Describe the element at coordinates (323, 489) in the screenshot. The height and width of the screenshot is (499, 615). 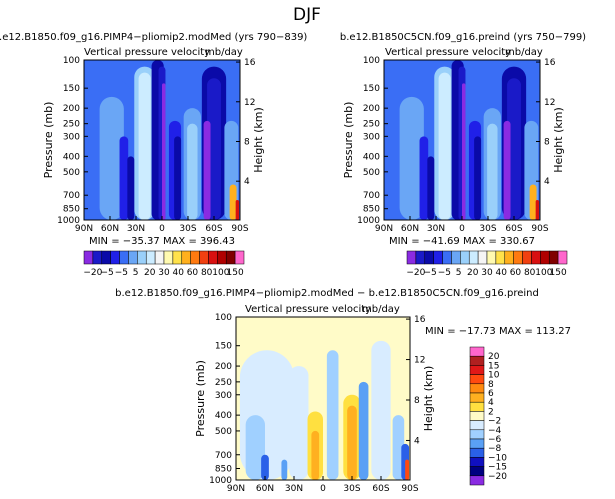
I see `x-tick-label: 0` at that location.